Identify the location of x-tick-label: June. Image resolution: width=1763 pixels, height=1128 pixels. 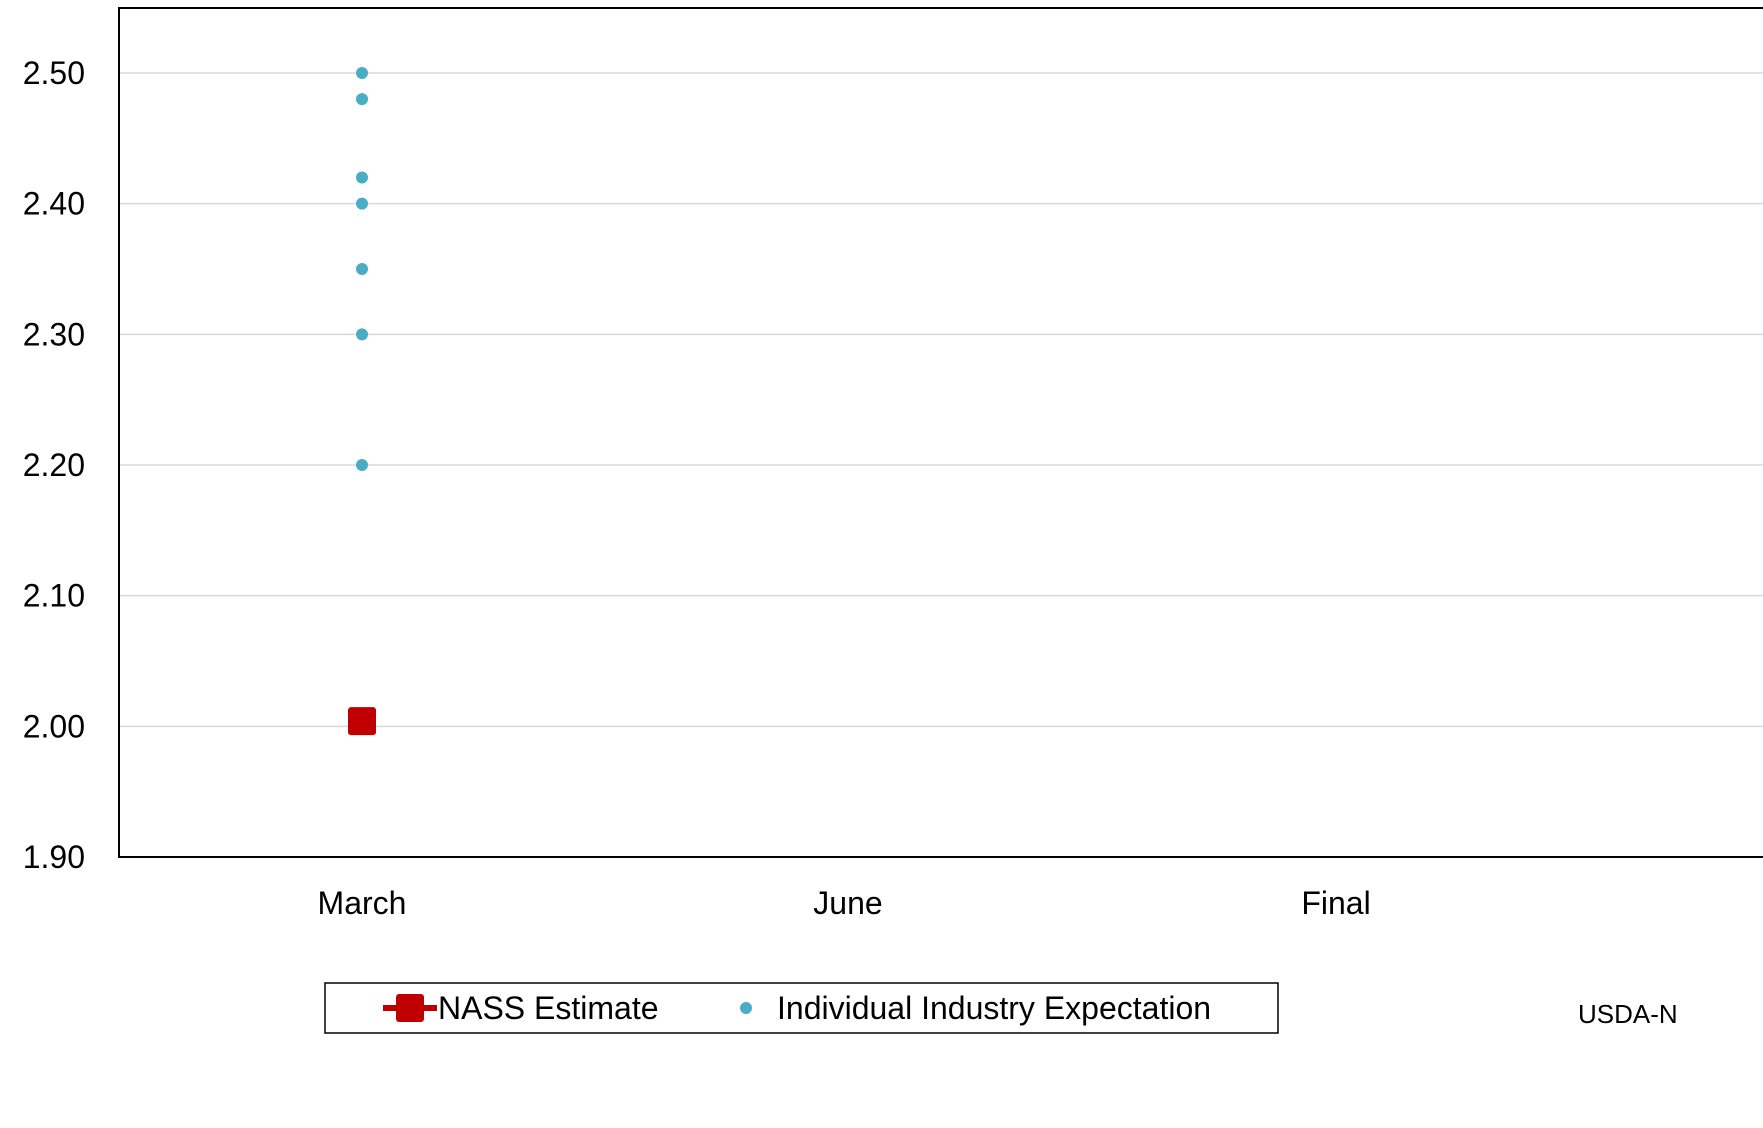
(847, 903).